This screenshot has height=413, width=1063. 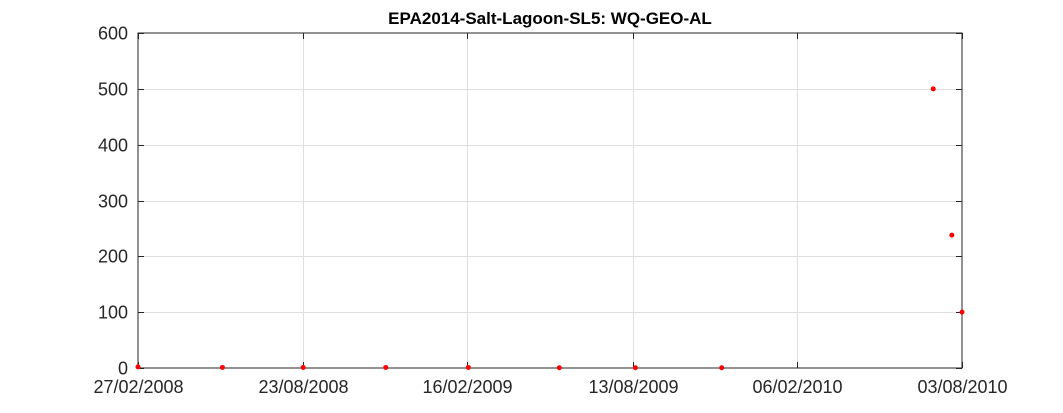 What do you see at coordinates (467, 387) in the screenshot?
I see `x-tick-label: 16/02/2009` at bounding box center [467, 387].